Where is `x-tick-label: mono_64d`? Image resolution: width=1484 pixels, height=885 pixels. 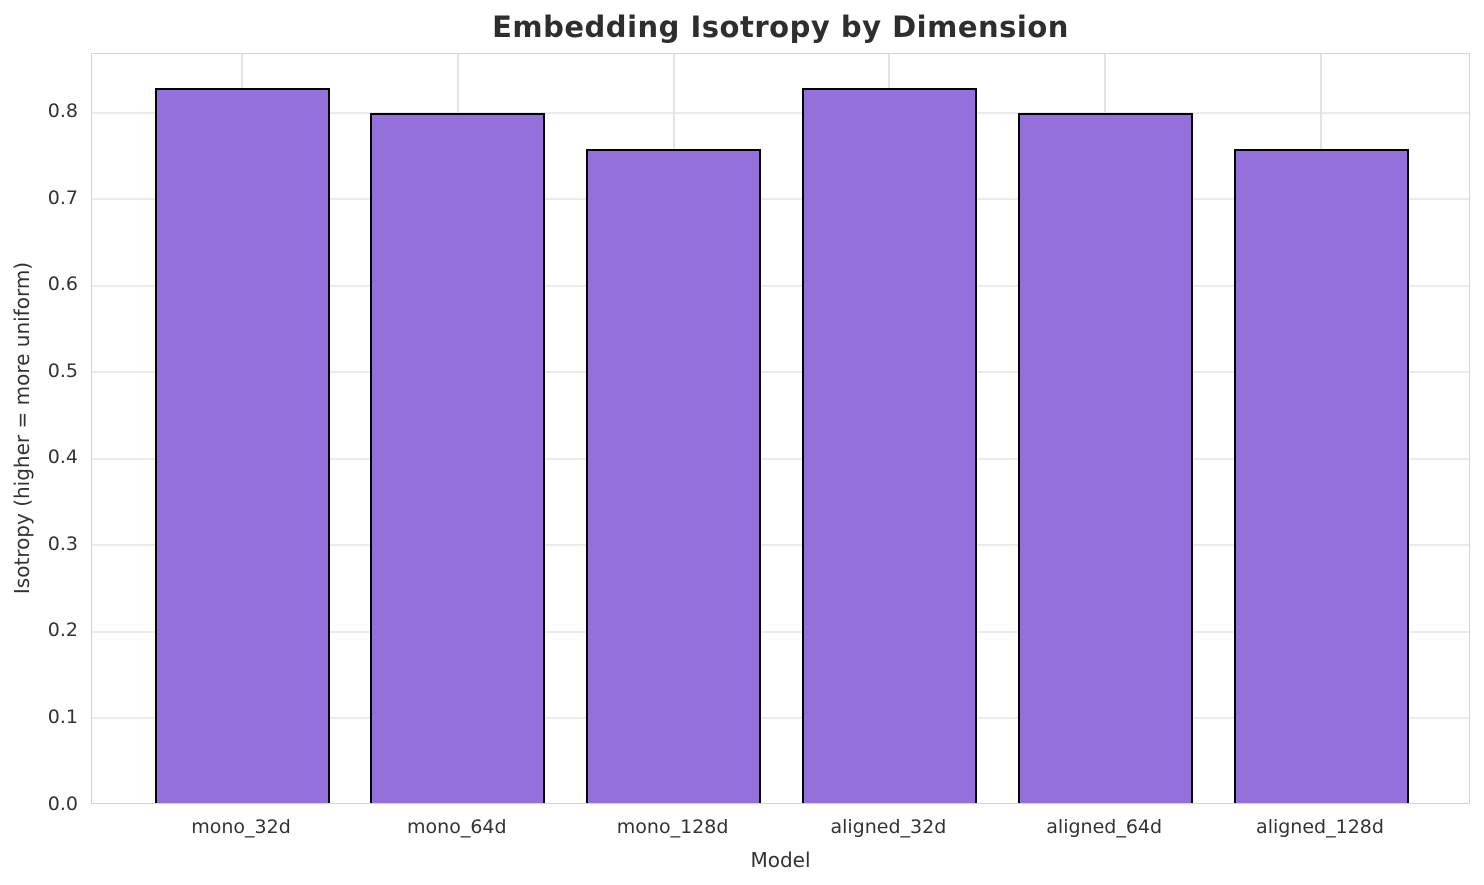 x-tick-label: mono_64d is located at coordinates (457, 827).